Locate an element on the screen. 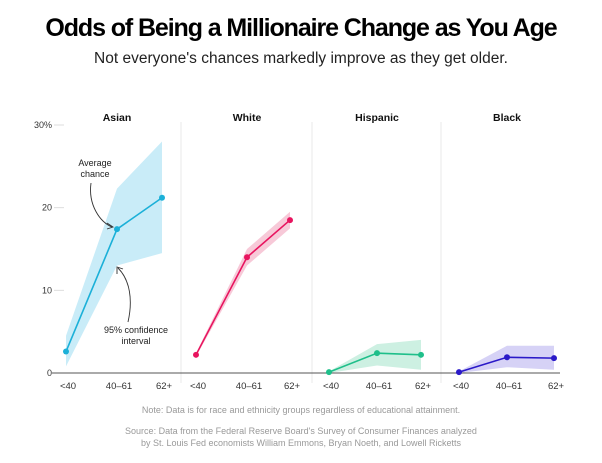 The image size is (602, 463). panel-title: Asian is located at coordinates (117, 118).